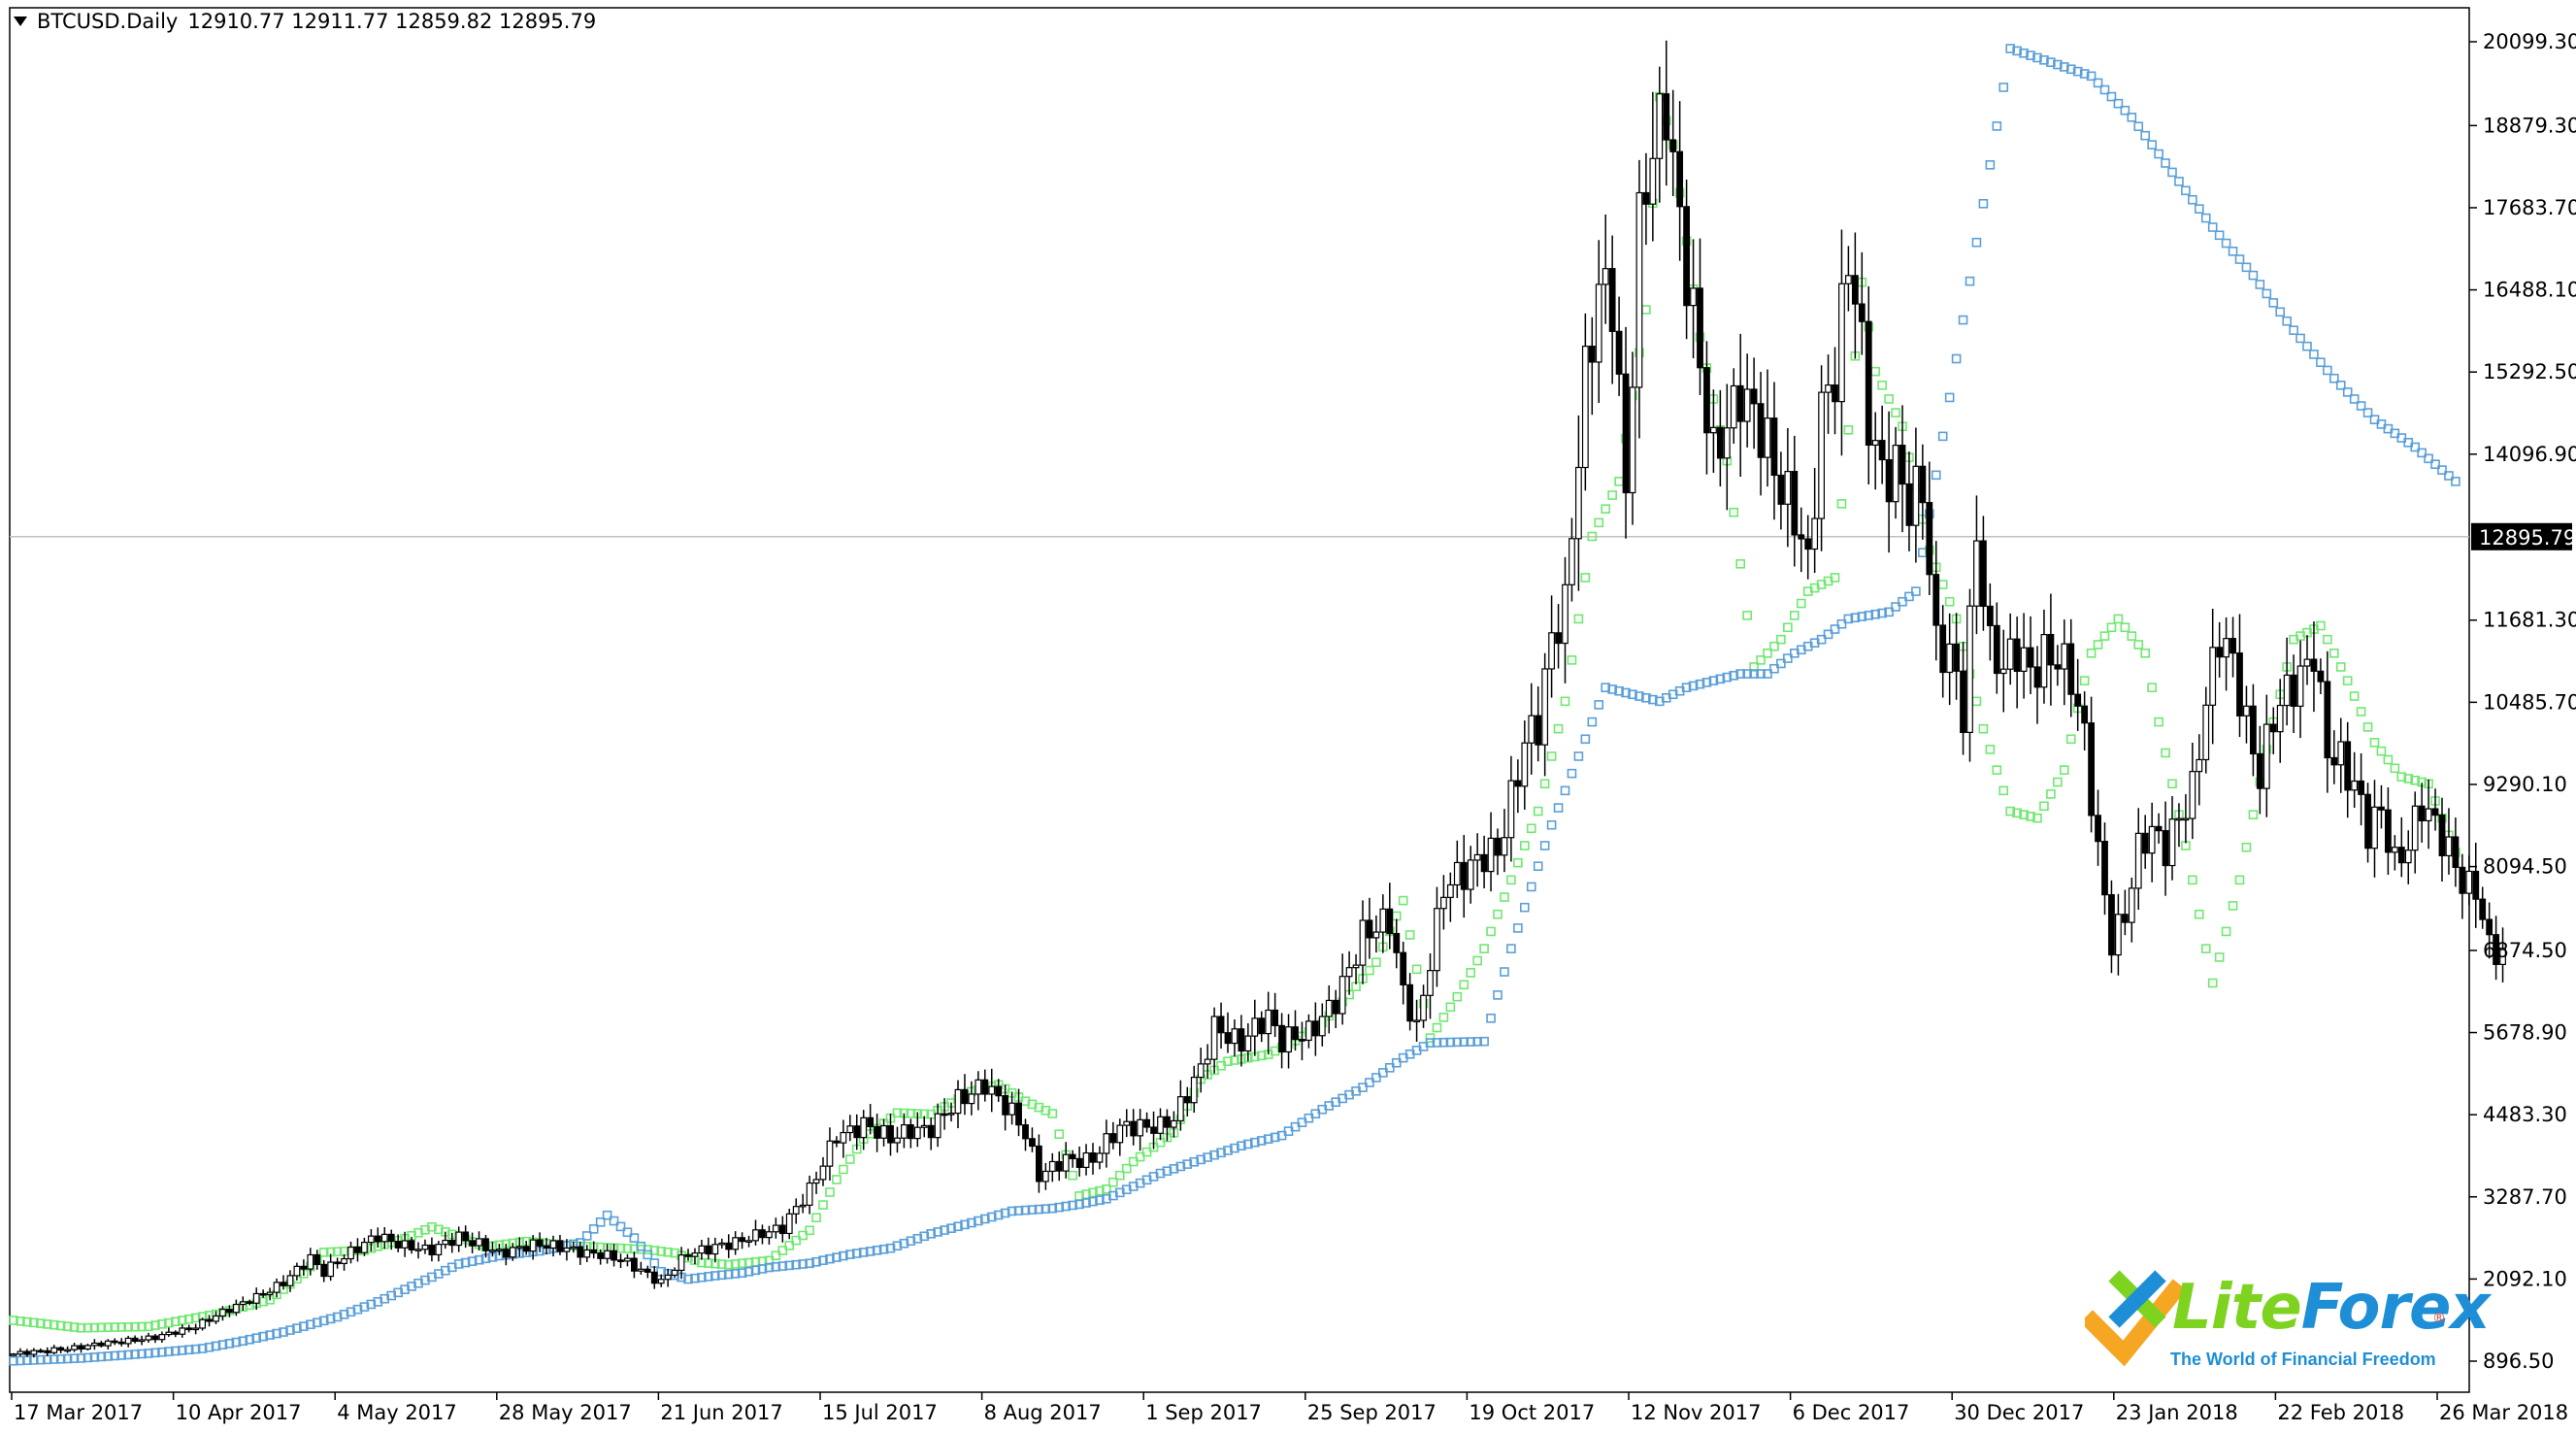 Image resolution: width=2576 pixels, height=1433 pixels. What do you see at coordinates (2518, 1361) in the screenshot?
I see `y-tick-label: 896.50` at bounding box center [2518, 1361].